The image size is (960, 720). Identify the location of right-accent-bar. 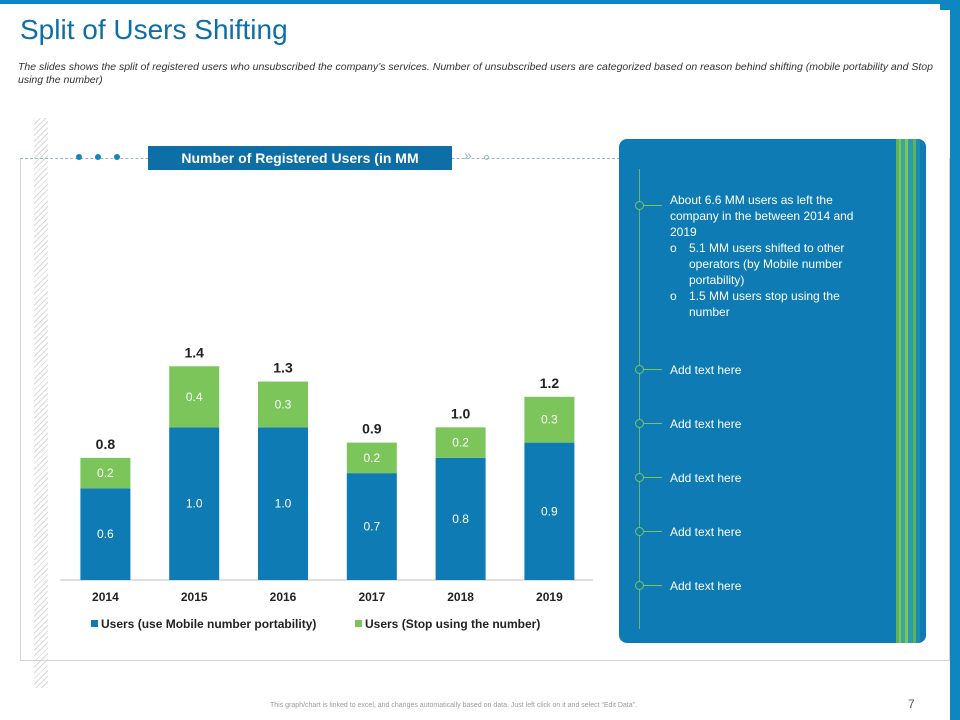
(955, 360).